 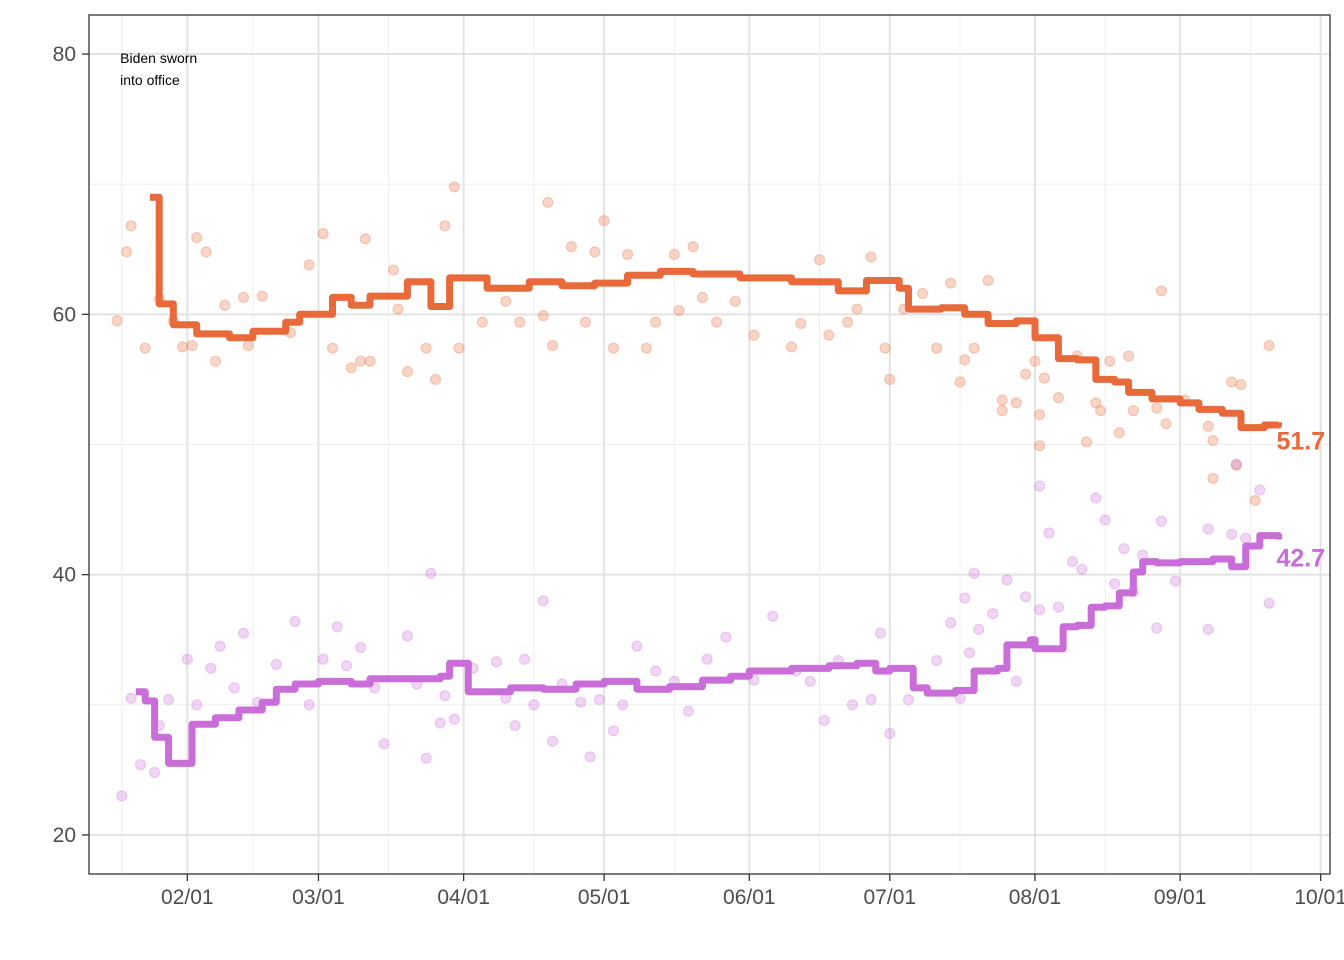 What do you see at coordinates (1180, 897) in the screenshot?
I see `x-tick-label: 09/01` at bounding box center [1180, 897].